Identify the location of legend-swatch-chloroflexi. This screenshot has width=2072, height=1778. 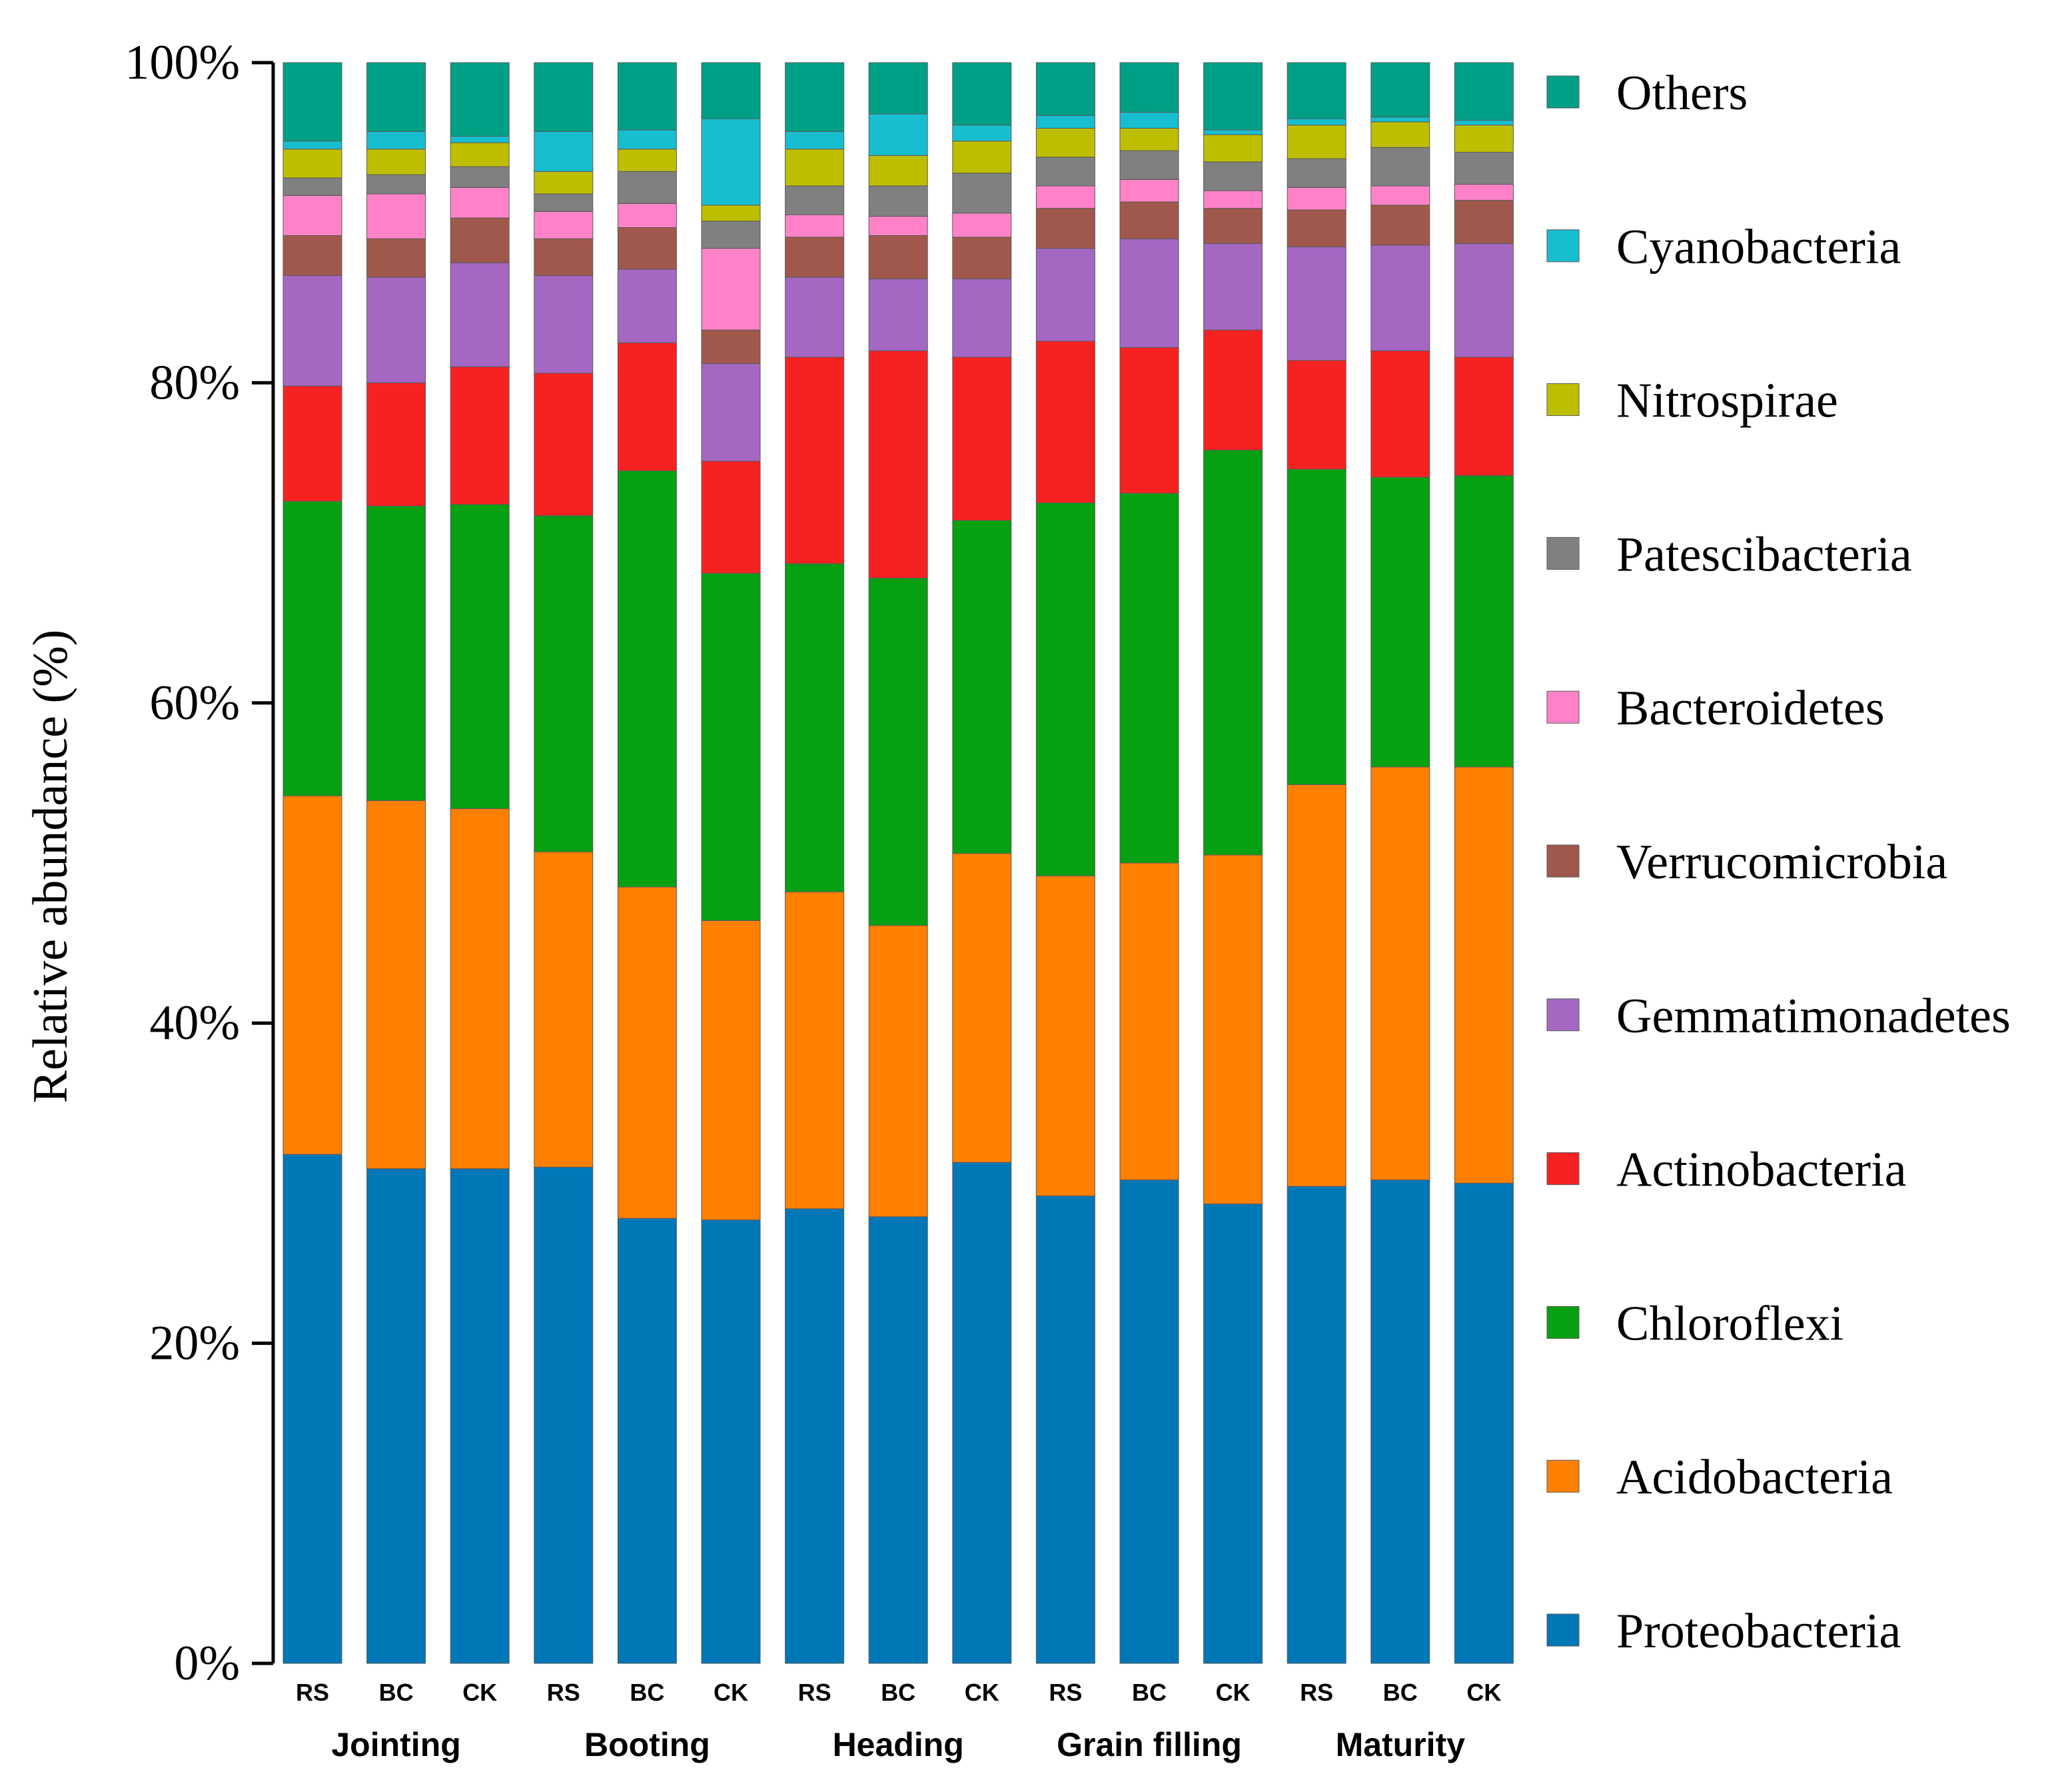
(1563, 1322).